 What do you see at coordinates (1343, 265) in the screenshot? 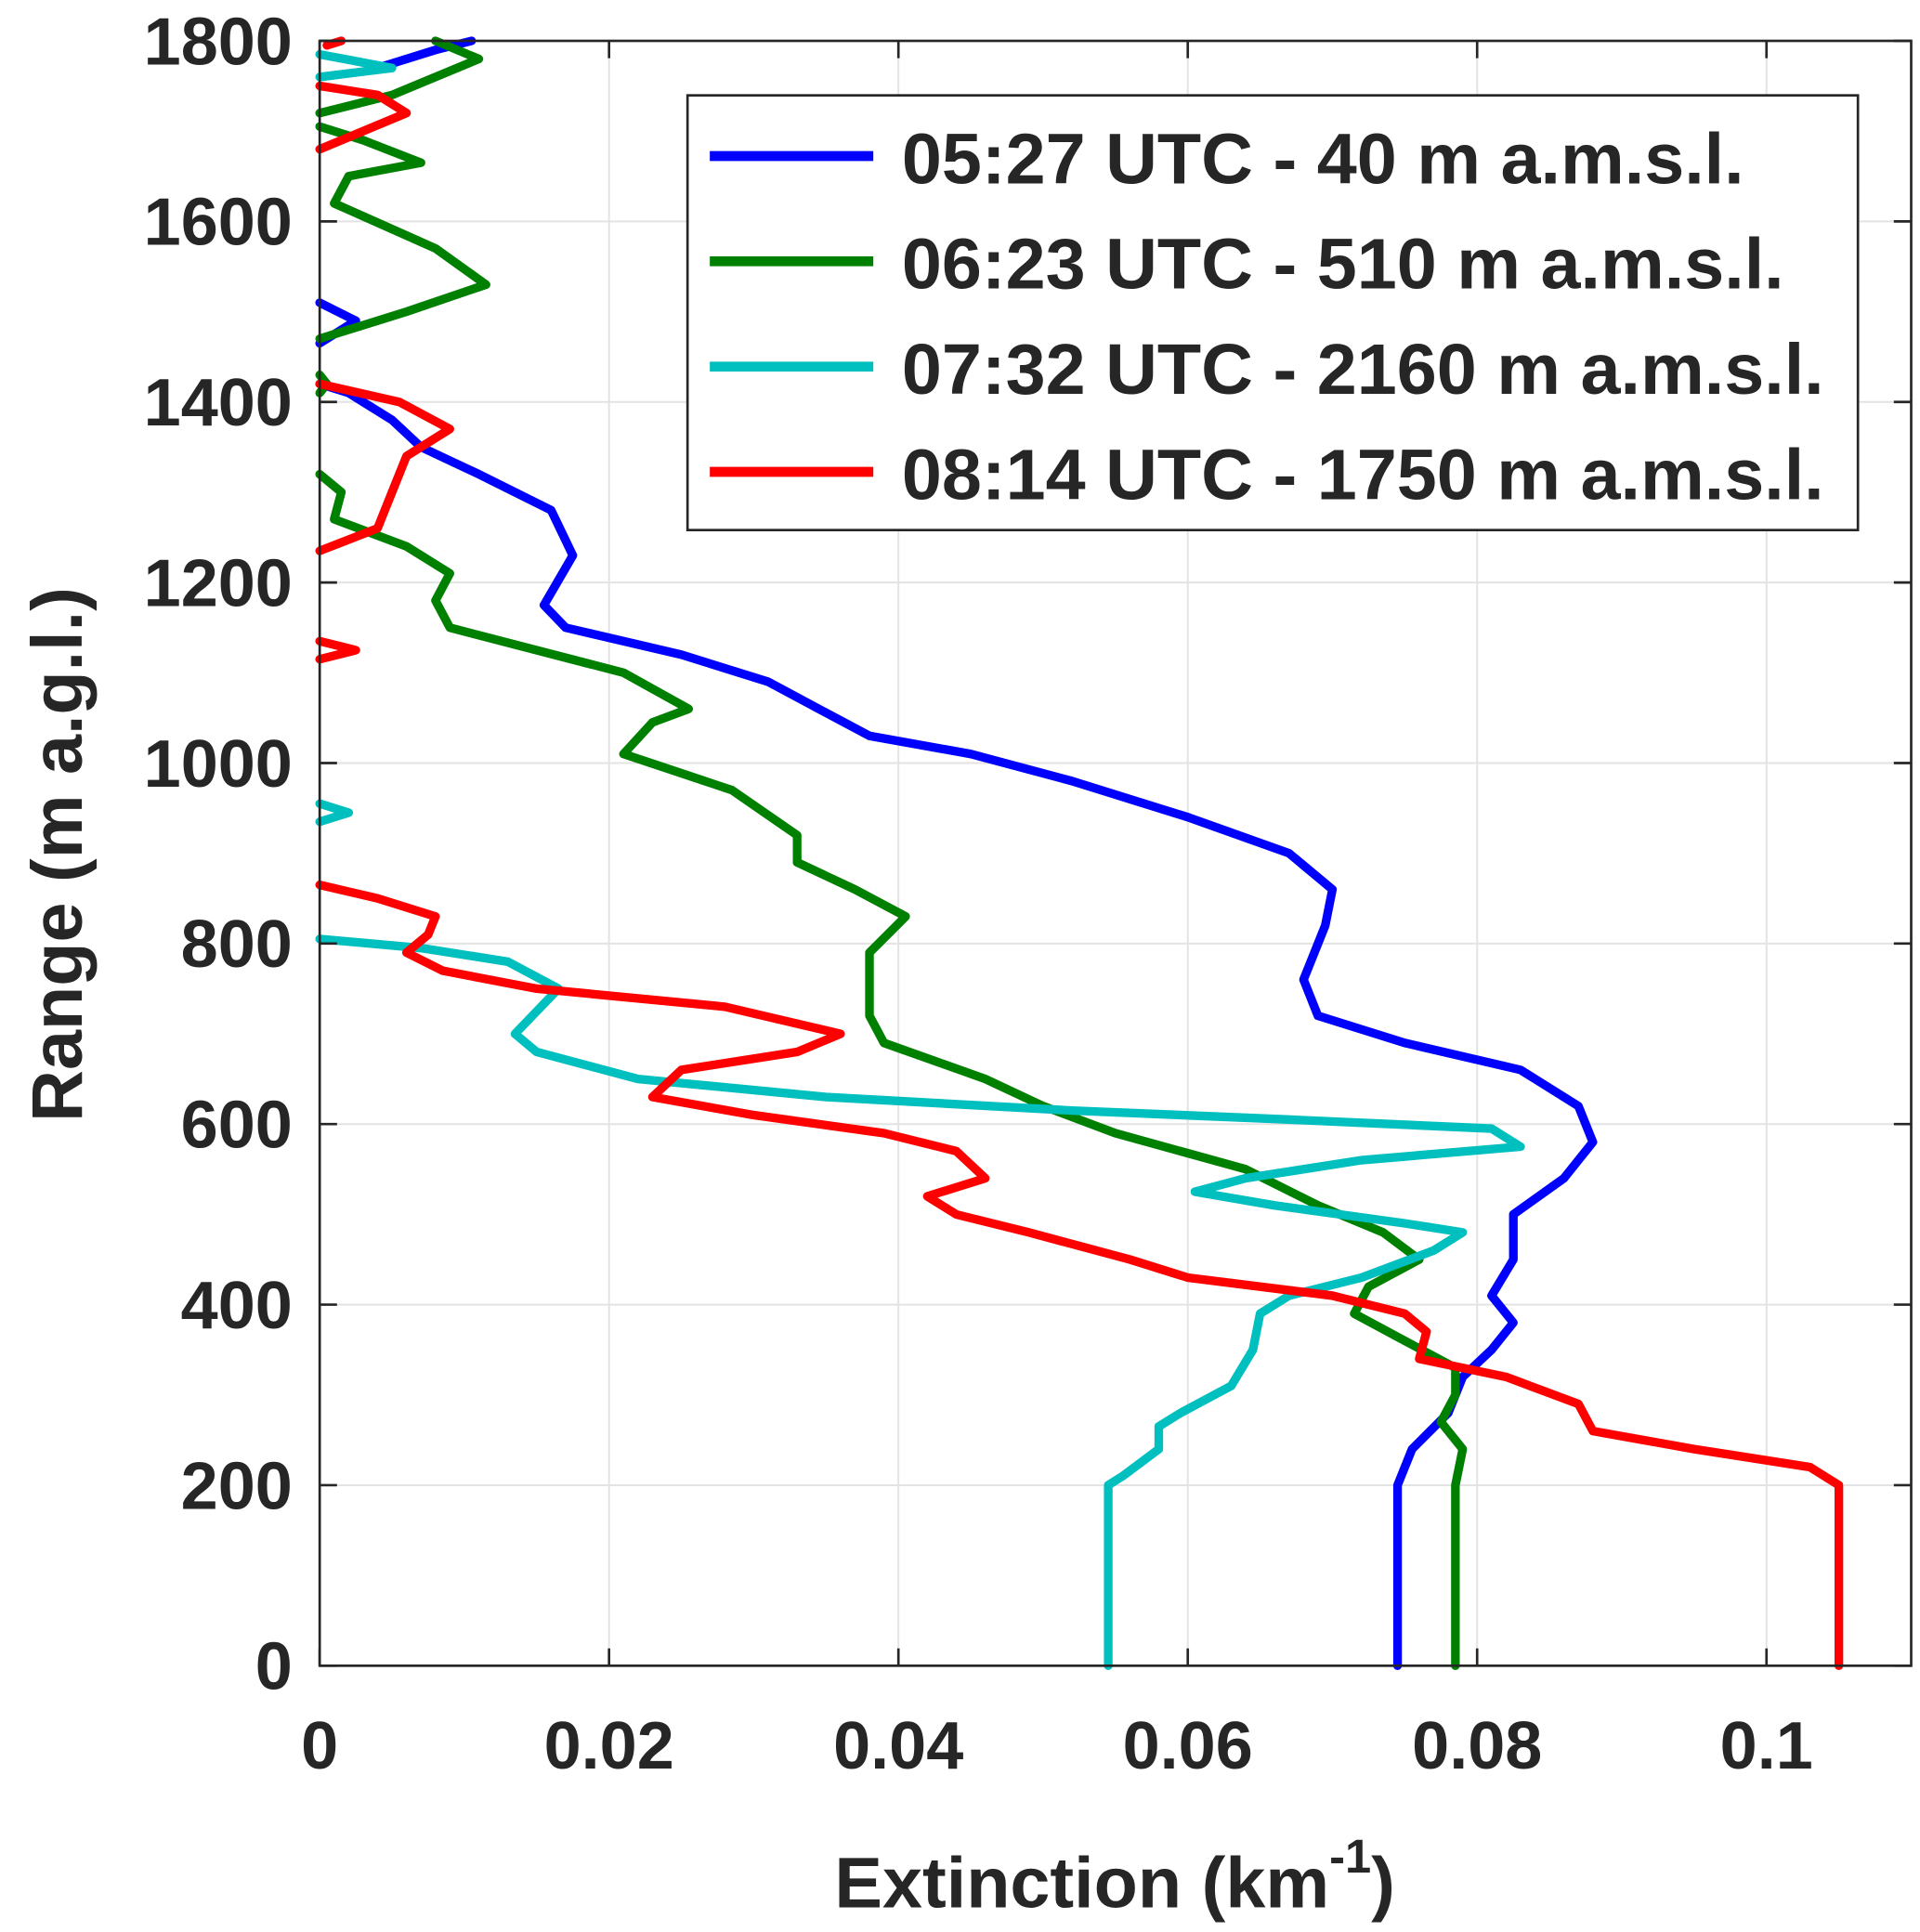
I see `legend-entry: 06:23 UTC - 510 m a.m.s.l.` at bounding box center [1343, 265].